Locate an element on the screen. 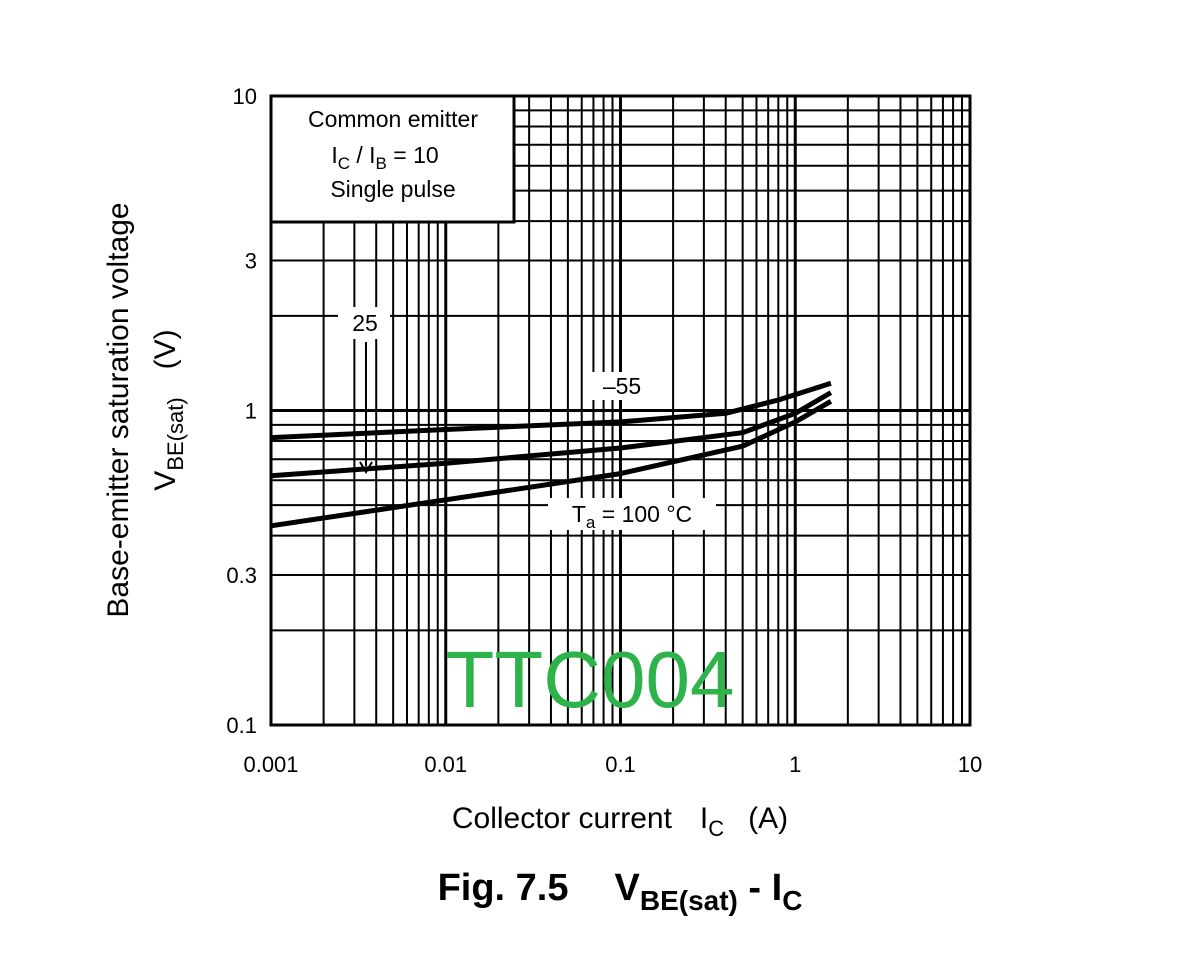 The height and width of the screenshot is (953, 1189). condition-ic-ib-ratio: IC / IB = 10 is located at coordinates (384, 157).